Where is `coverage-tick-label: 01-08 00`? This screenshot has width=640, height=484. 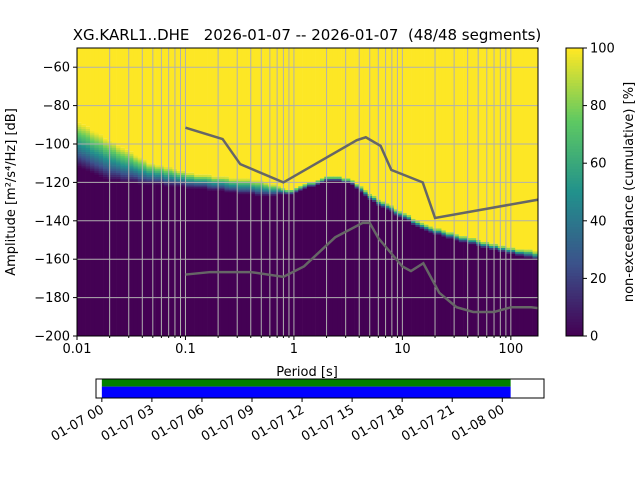 coverage-tick-label: 01-08 00 is located at coordinates (478, 423).